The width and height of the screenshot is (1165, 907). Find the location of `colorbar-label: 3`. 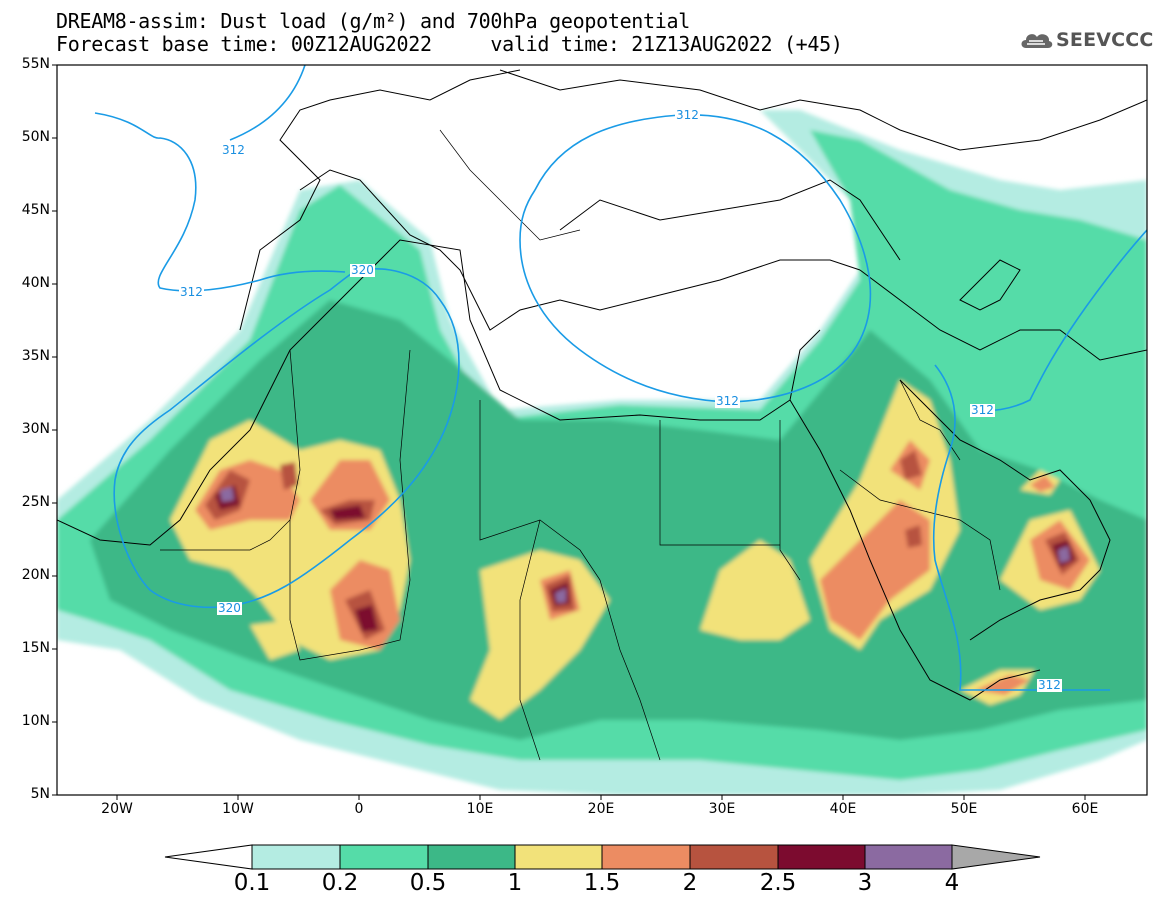

colorbar-label: 3 is located at coordinates (865, 883).